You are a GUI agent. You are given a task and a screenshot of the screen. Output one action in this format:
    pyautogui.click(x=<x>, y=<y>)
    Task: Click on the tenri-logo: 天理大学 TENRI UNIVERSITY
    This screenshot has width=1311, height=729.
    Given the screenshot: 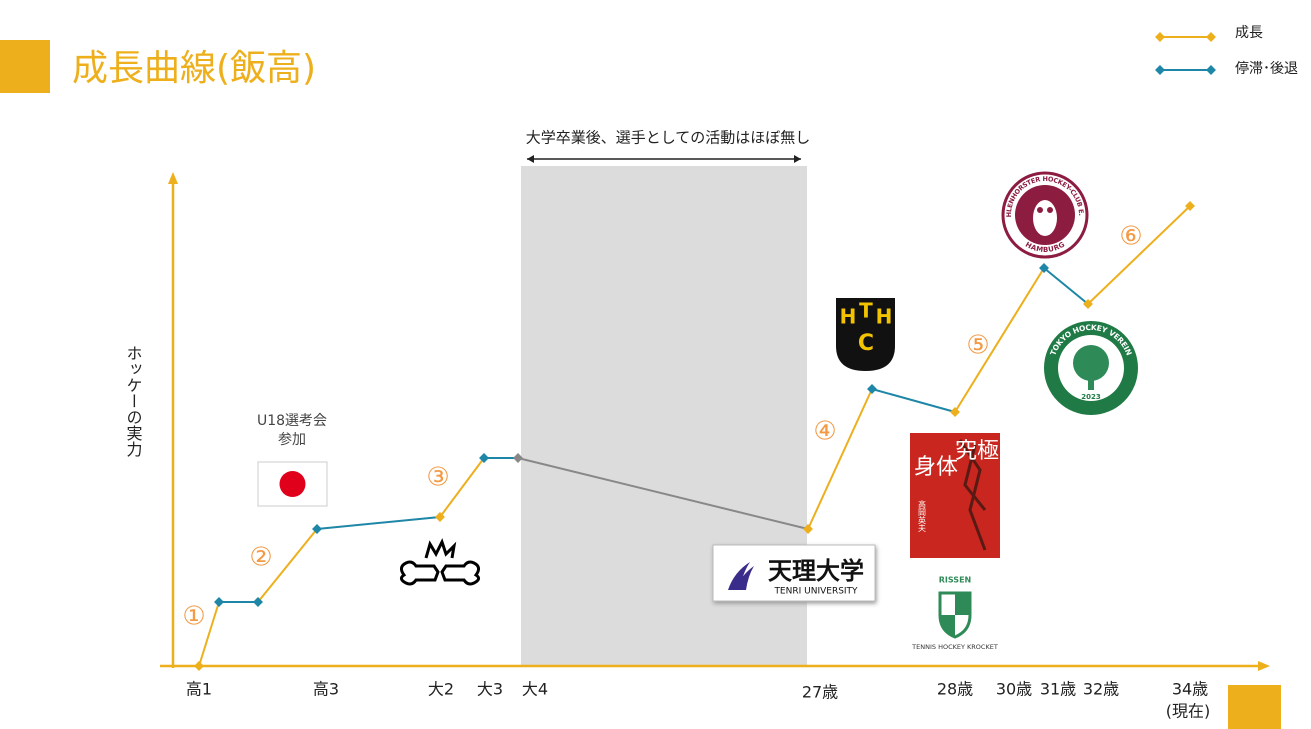 What is the action you would take?
    pyautogui.click(x=794, y=573)
    